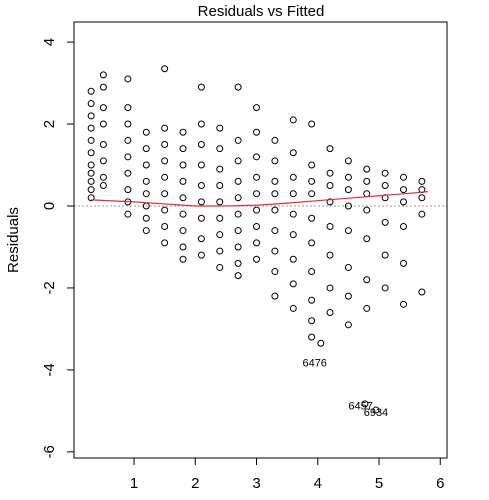 The height and width of the screenshot is (500, 489). What do you see at coordinates (49, 124) in the screenshot?
I see `y-tick-label: 2` at bounding box center [49, 124].